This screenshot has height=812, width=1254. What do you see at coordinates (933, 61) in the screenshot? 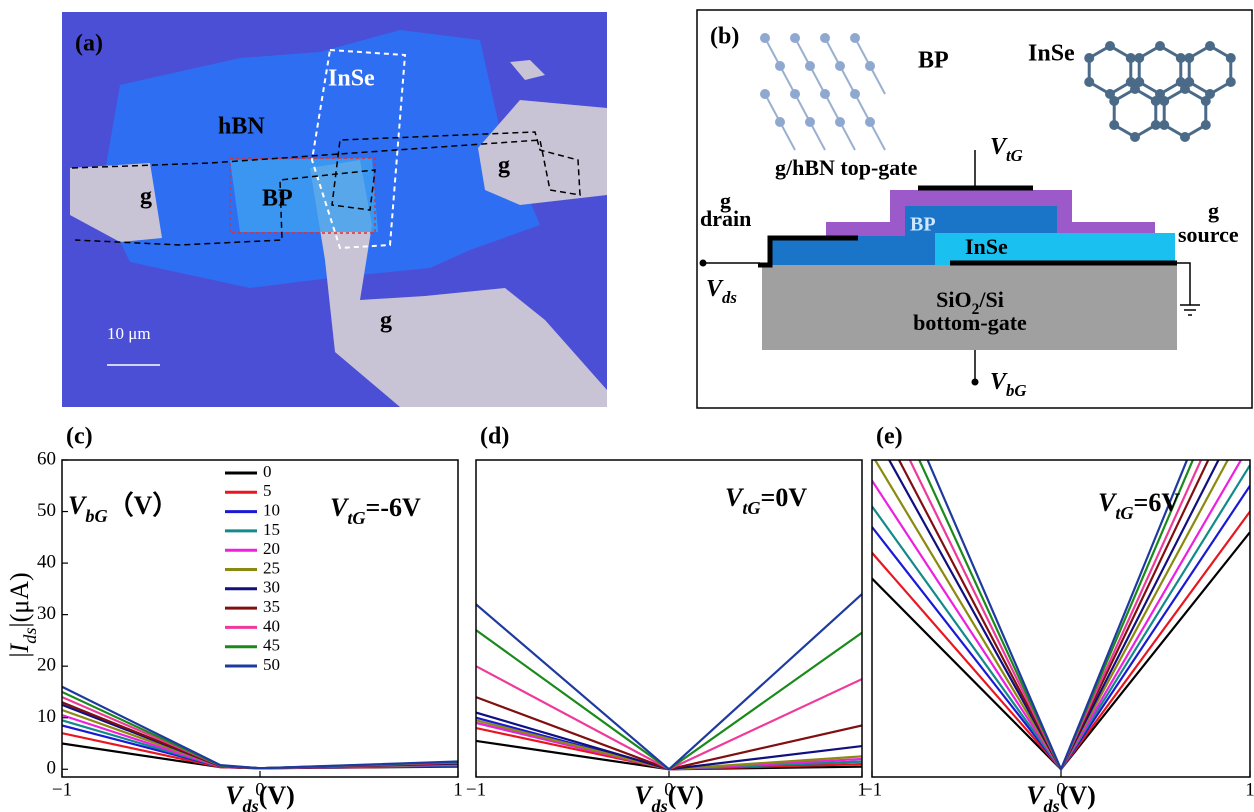
I see `material-label: BP` at bounding box center [933, 61].